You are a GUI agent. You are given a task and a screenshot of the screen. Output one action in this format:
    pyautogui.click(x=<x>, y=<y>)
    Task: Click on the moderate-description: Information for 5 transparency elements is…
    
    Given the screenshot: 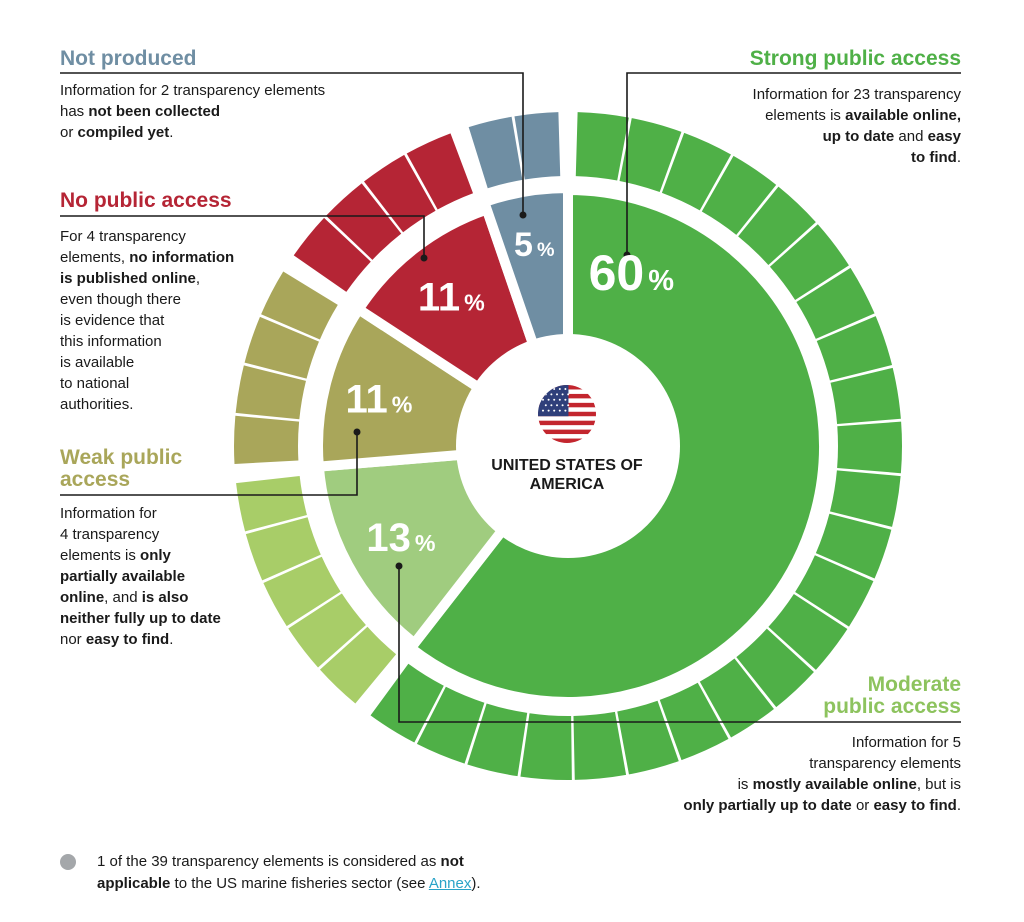 What is the action you would take?
    pyautogui.click(x=780, y=774)
    